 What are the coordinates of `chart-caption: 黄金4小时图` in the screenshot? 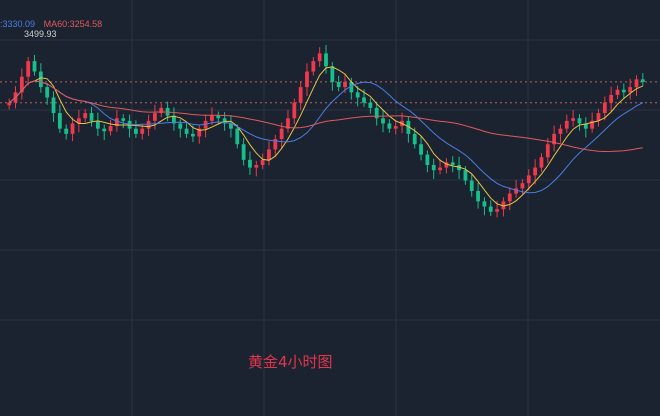 It's located at (290, 362).